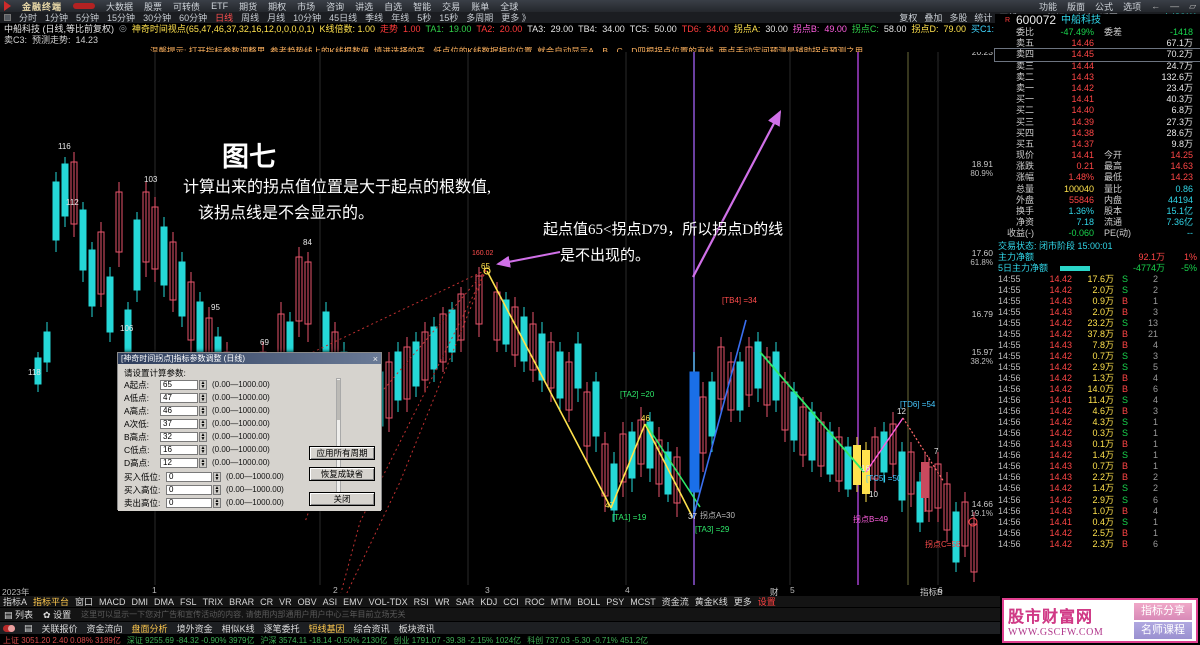 The width and height of the screenshot is (1200, 645). Describe the element at coordinates (465, 601) in the screenshot. I see `indicator-sar: SAR` at that location.